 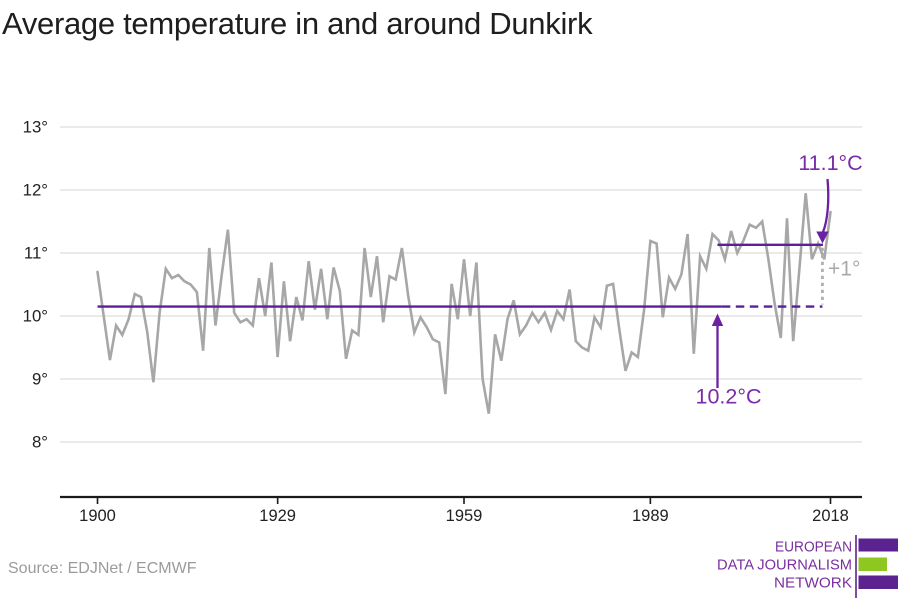 I want to click on recent-mean-arrowhead, so click(x=822, y=237).